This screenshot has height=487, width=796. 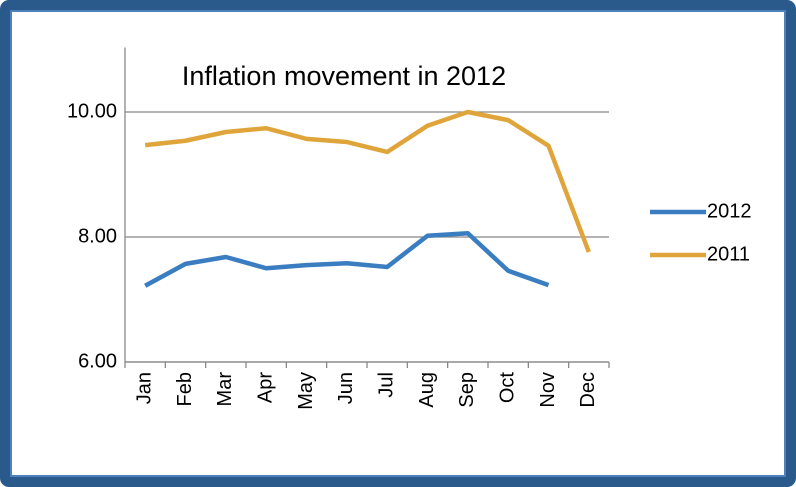 What do you see at coordinates (97, 236) in the screenshot?
I see `y-tick-label: 8.00` at bounding box center [97, 236].